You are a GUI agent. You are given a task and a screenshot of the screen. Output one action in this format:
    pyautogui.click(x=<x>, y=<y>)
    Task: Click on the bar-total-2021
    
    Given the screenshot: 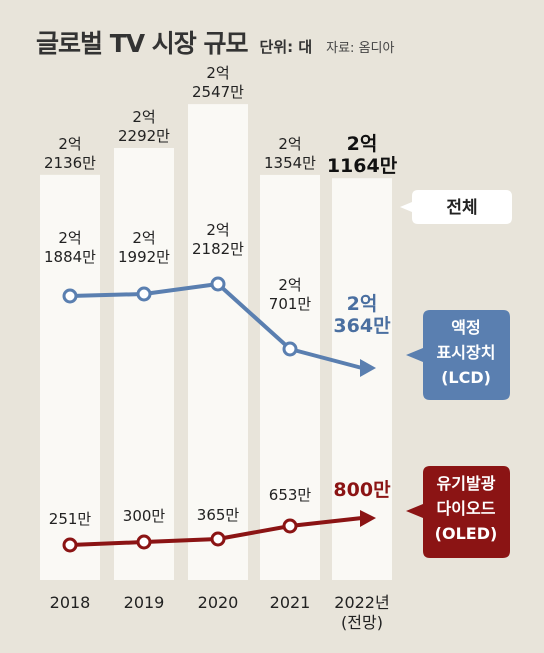 What is the action you would take?
    pyautogui.click(x=290, y=377)
    